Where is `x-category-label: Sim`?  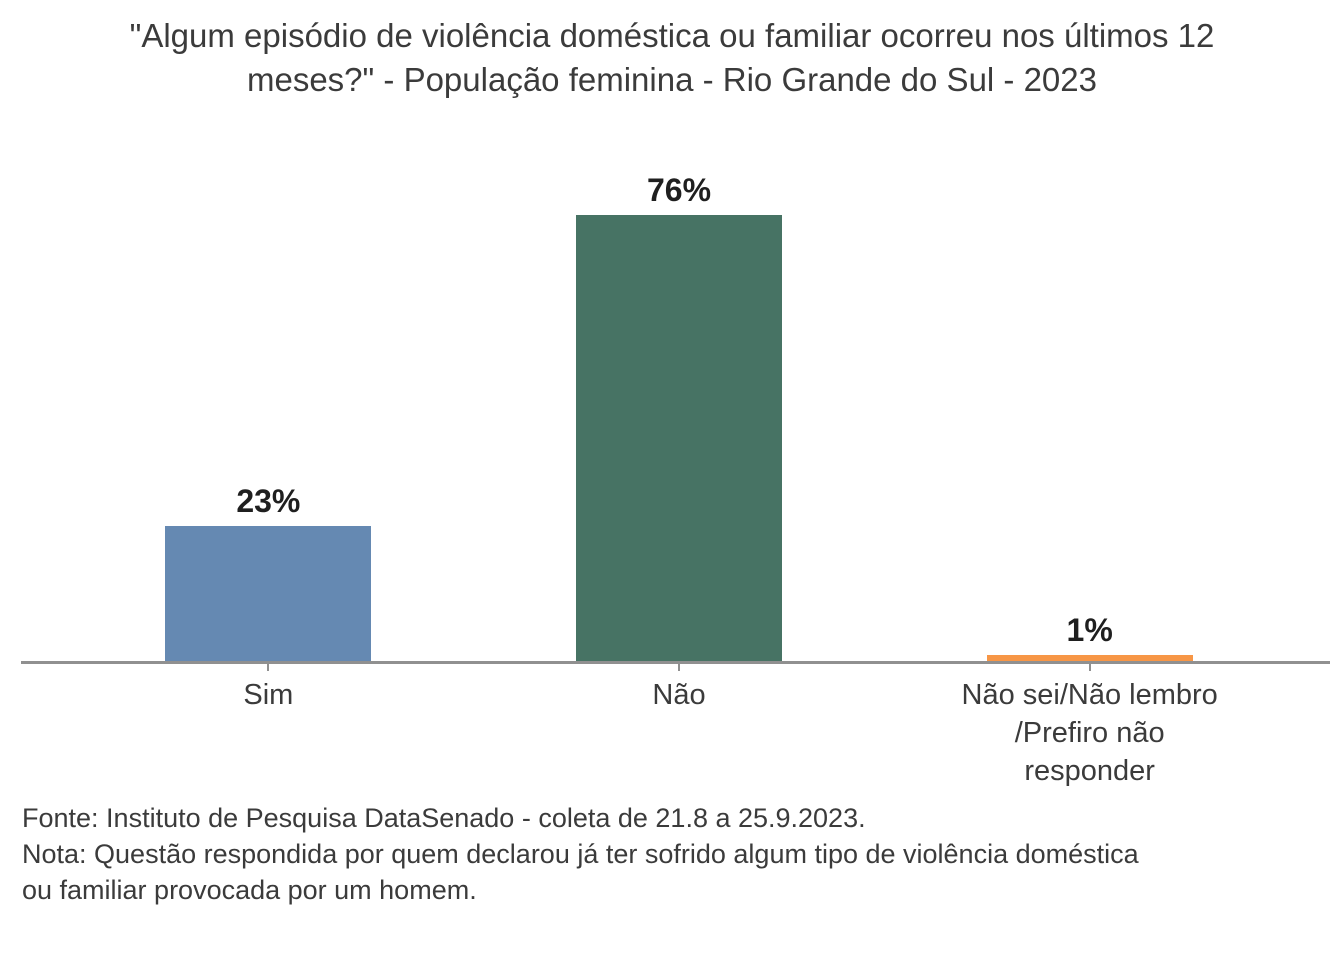 x-category-label: Sim is located at coordinates (268, 695).